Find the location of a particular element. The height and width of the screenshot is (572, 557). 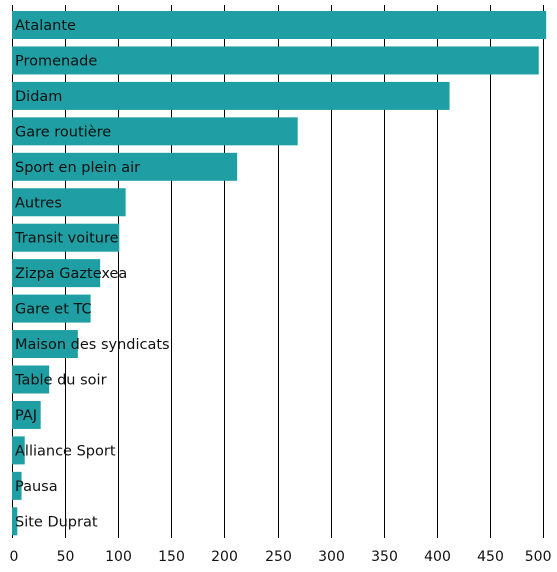

x-tick-label-350: 350 is located at coordinates (384, 557).